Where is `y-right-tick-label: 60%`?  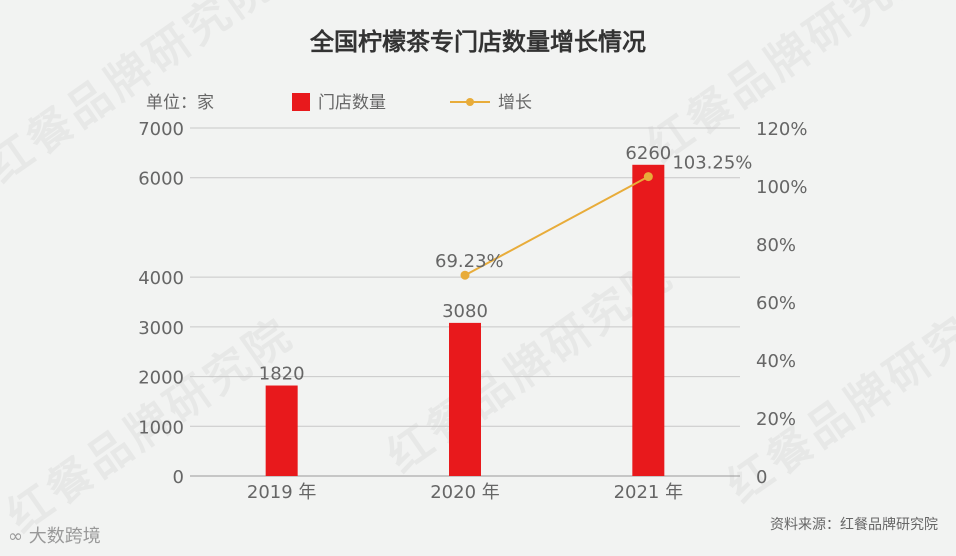
y-right-tick-label: 60% is located at coordinates (776, 303).